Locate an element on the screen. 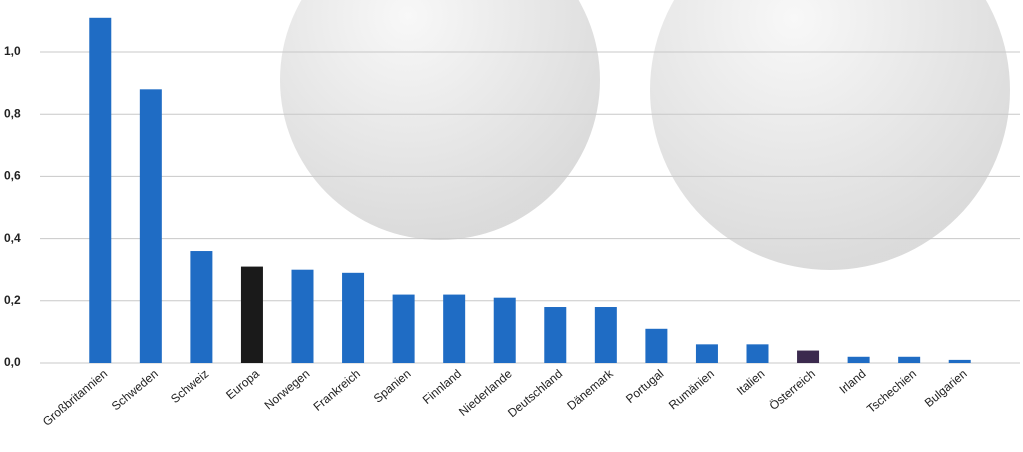 The height and width of the screenshot is (452, 1023). x-tick-label: Portugal is located at coordinates (644, 386).